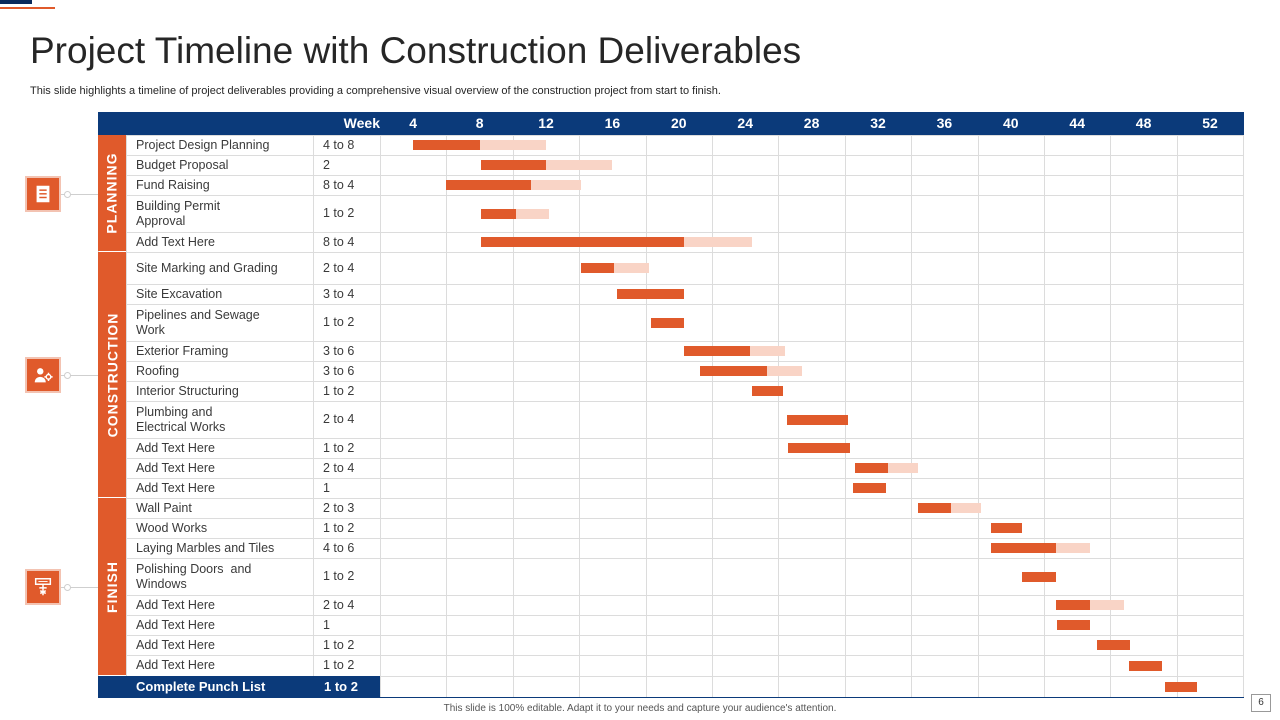 The width and height of the screenshot is (1280, 720). What do you see at coordinates (811, 123) in the screenshot?
I see `week-header-28: 28` at bounding box center [811, 123].